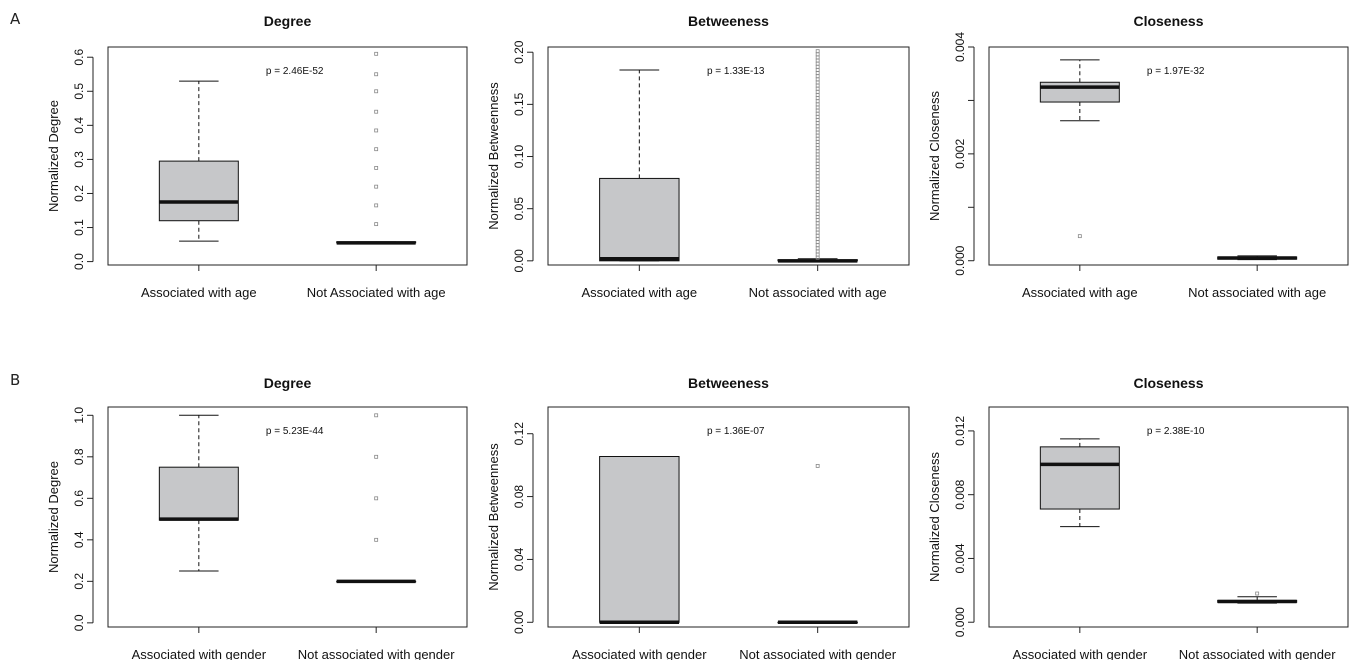 The height and width of the screenshot is (660, 1351). Describe the element at coordinates (519, 209) in the screenshot. I see `y-tick-label: 0.05` at that location.